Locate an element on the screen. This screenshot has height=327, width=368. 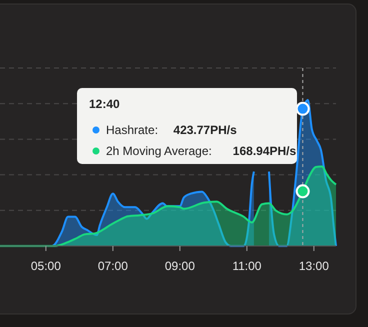
x-tick-label: 09:00 is located at coordinates (180, 266).